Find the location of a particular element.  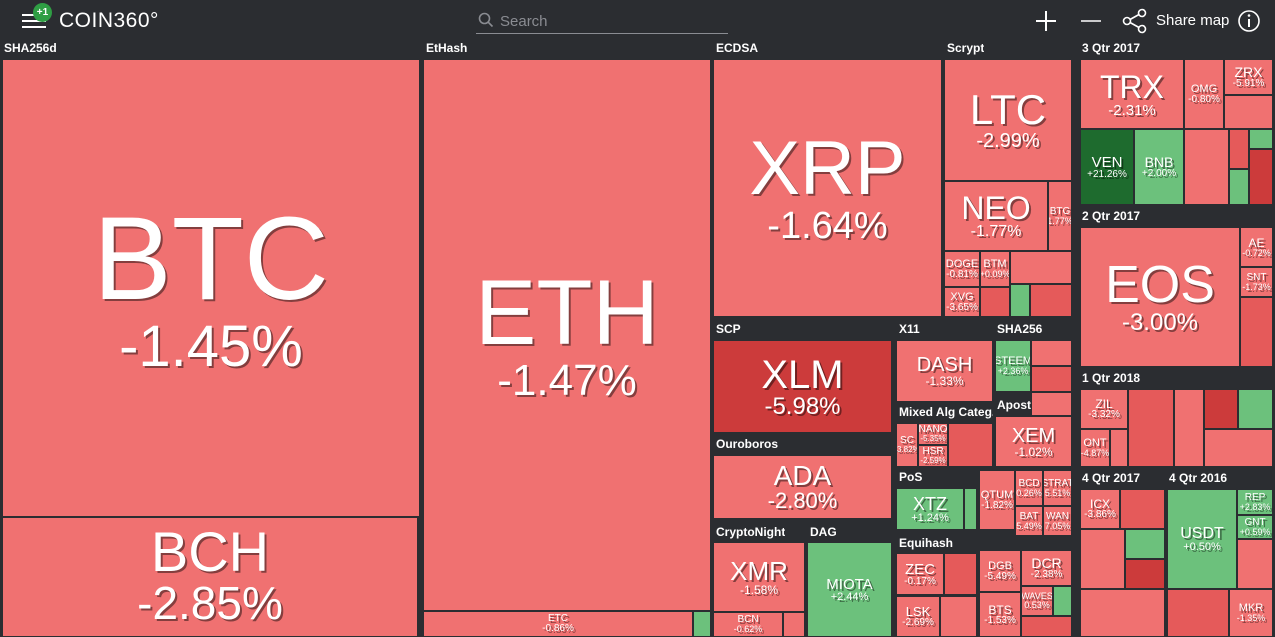

tile-bcn: BCN -0.62% is located at coordinates (748, 624).